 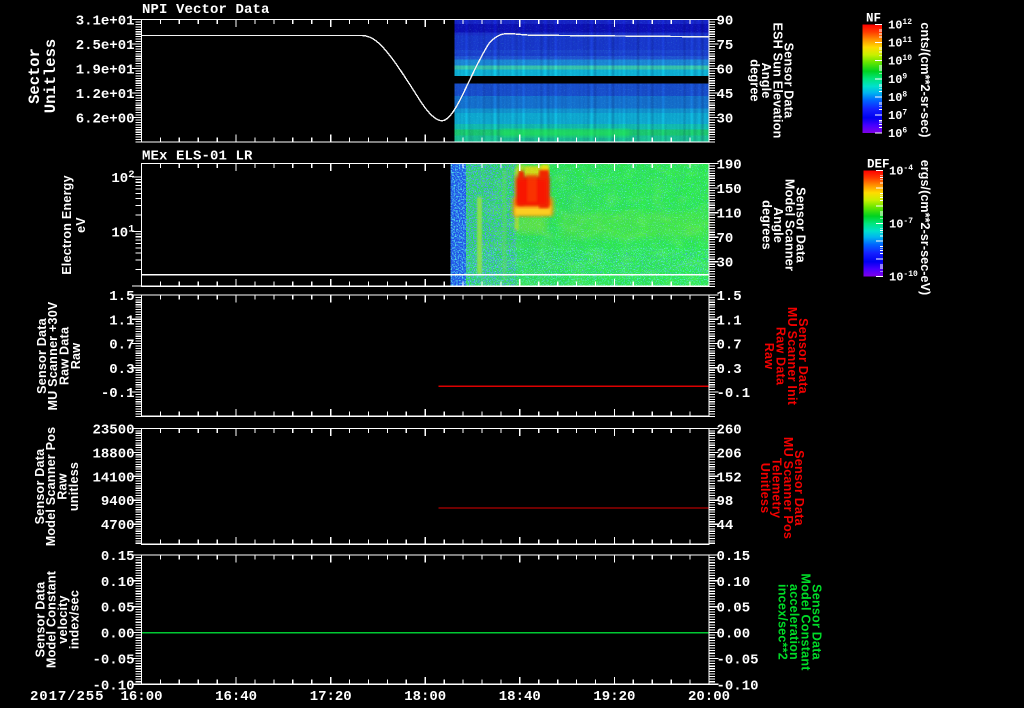 I want to click on svg-text: 60, so click(x=725, y=71).